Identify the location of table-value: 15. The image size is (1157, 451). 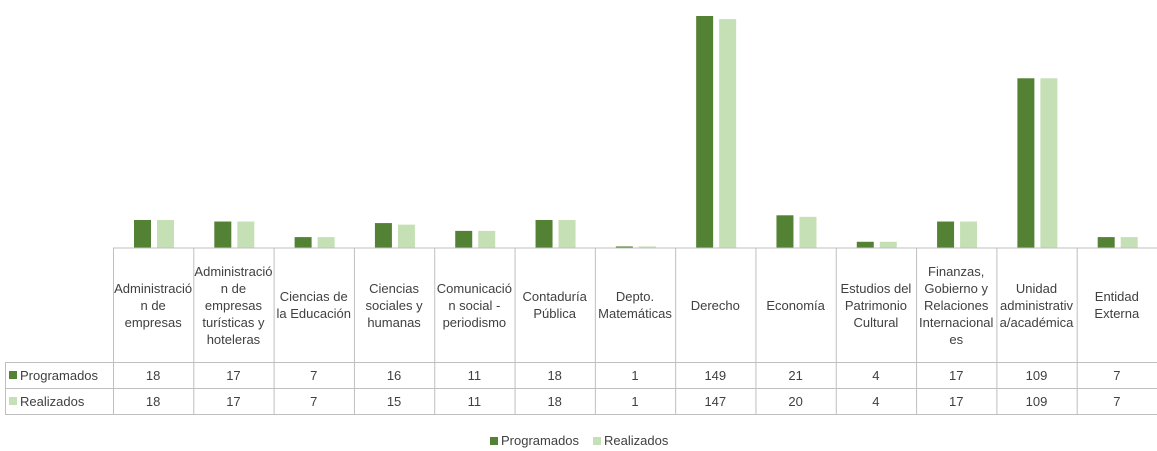
(394, 401).